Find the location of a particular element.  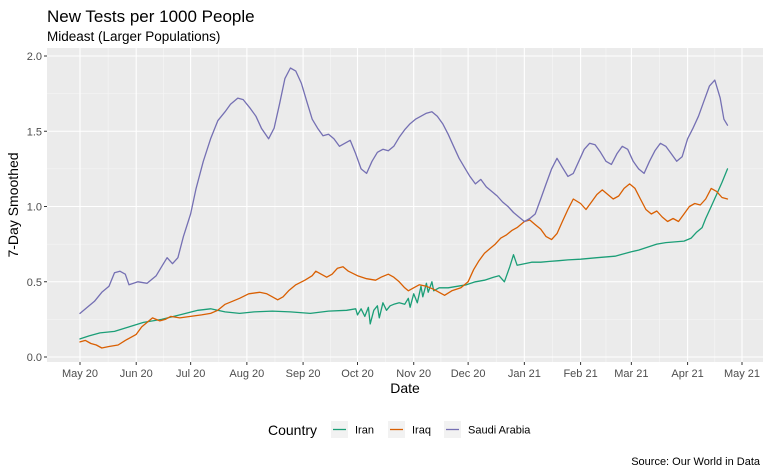

y-axis: 0.0 0.5 1.0 1.5 2.0 is located at coordinates (37, 207).